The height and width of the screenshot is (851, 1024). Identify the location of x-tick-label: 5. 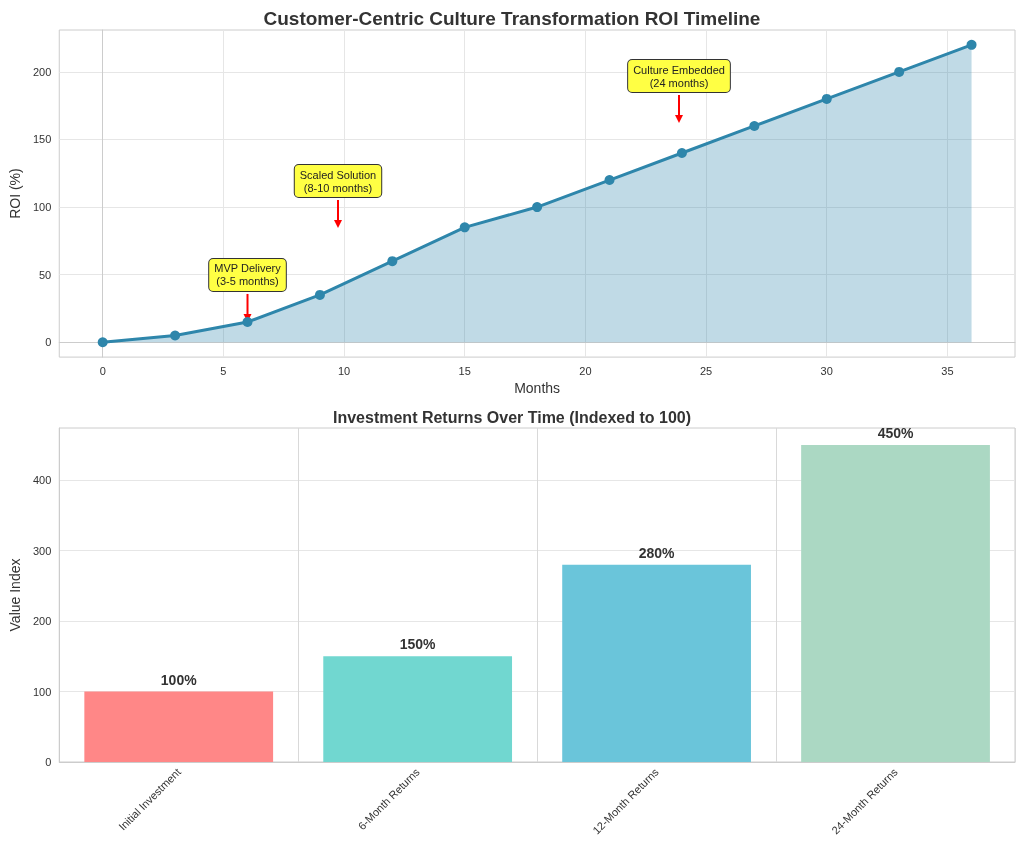
(223, 370).